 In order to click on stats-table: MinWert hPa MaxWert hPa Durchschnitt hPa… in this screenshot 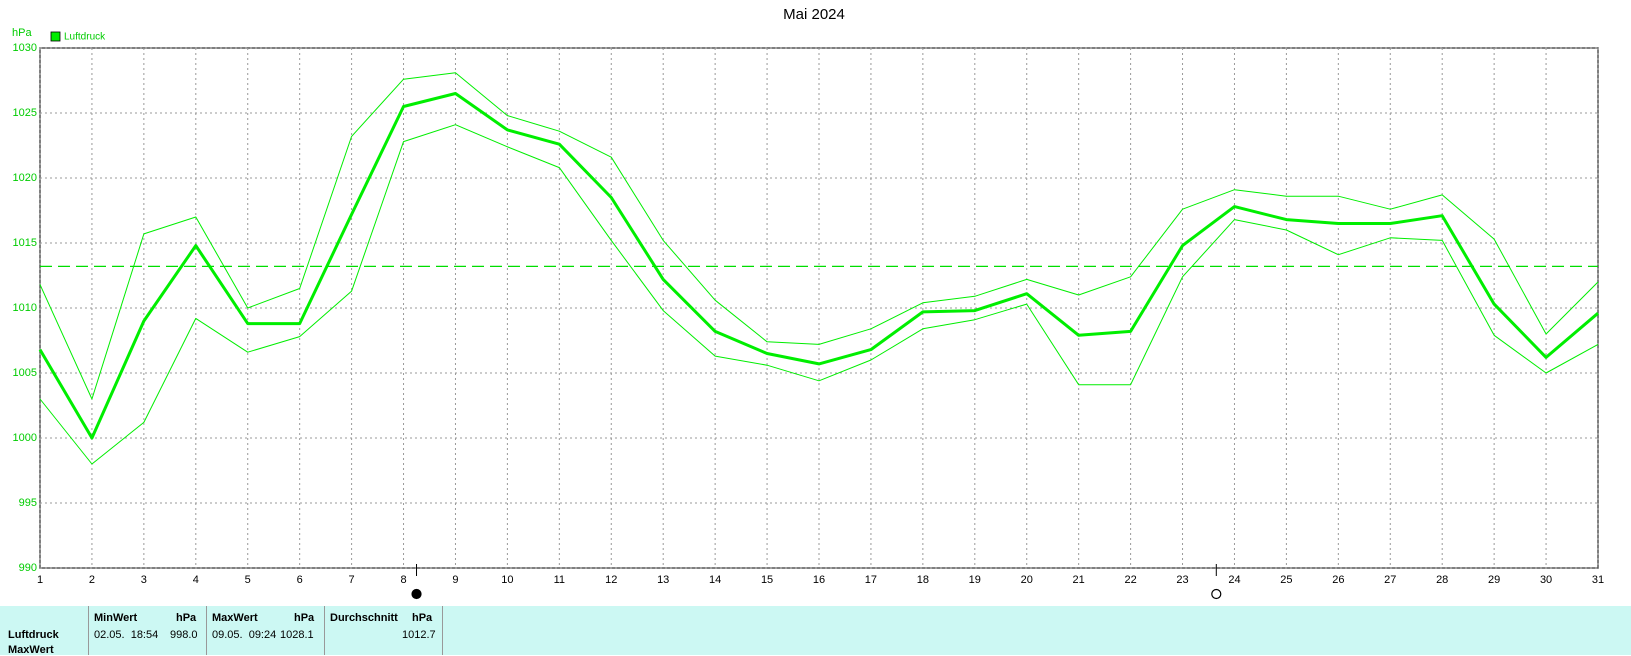, I will do `click(815, 631)`.